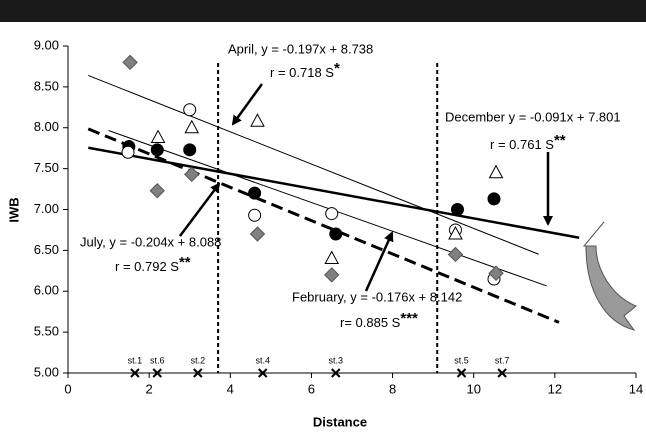 This screenshot has width=646, height=432. Describe the element at coordinates (13, 209) in the screenshot. I see `y-axis-label: IWB` at that location.